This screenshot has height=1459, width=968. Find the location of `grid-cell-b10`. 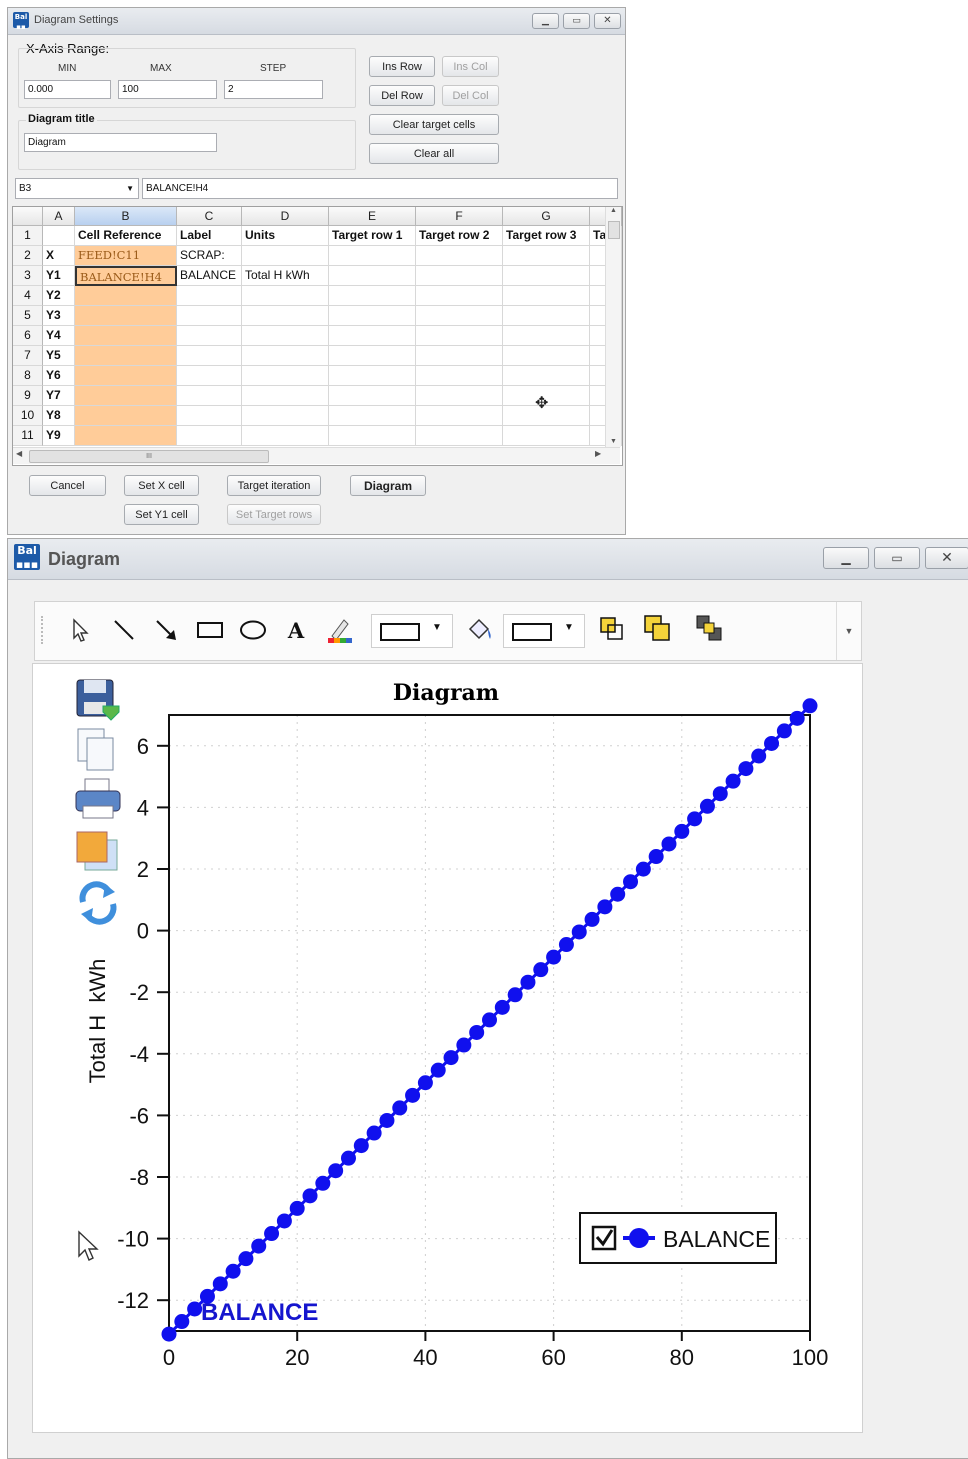

grid-cell-b10 is located at coordinates (126, 416).